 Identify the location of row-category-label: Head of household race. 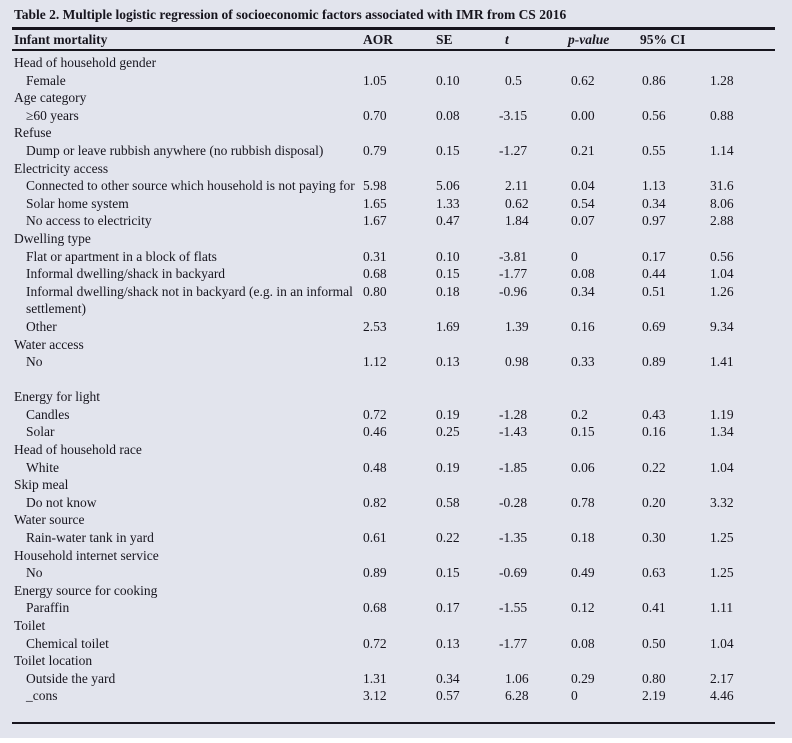
(78, 450).